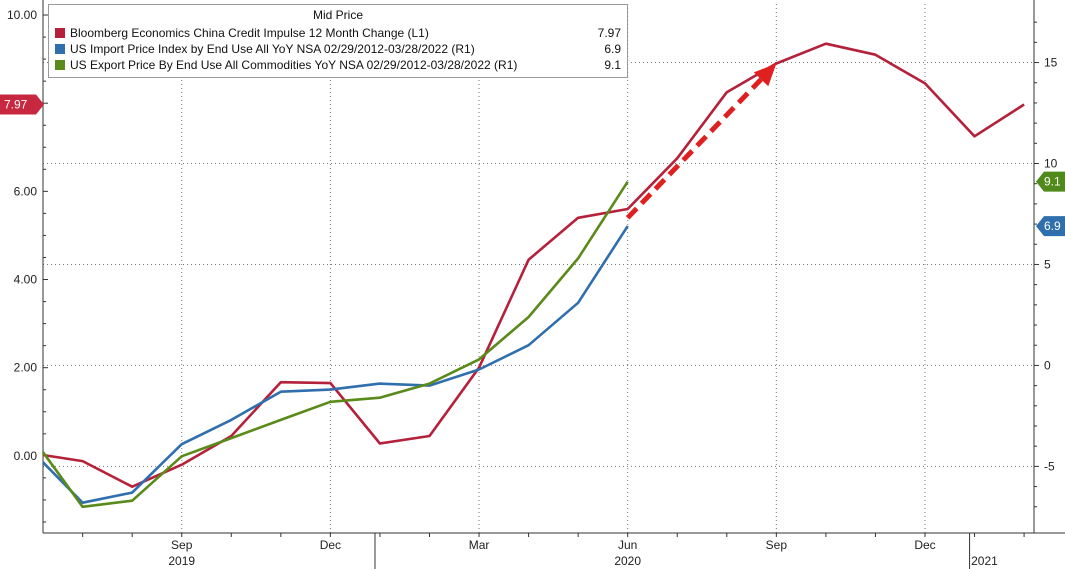 This screenshot has width=1065, height=569. I want to click on legend-value: 7.97, so click(609, 33).